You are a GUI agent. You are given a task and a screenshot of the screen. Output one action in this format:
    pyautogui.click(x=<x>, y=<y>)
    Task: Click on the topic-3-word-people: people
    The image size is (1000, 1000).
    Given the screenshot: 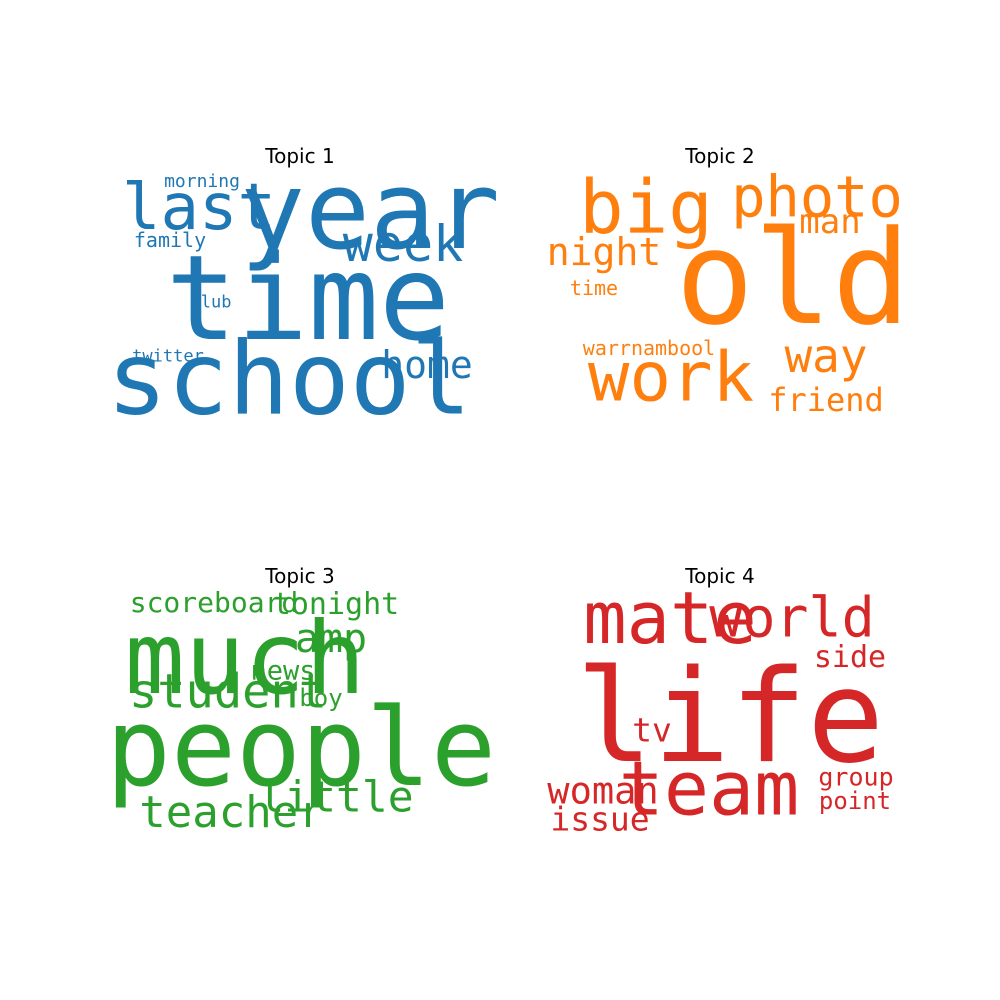 What is the action you would take?
    pyautogui.click(x=301, y=748)
    